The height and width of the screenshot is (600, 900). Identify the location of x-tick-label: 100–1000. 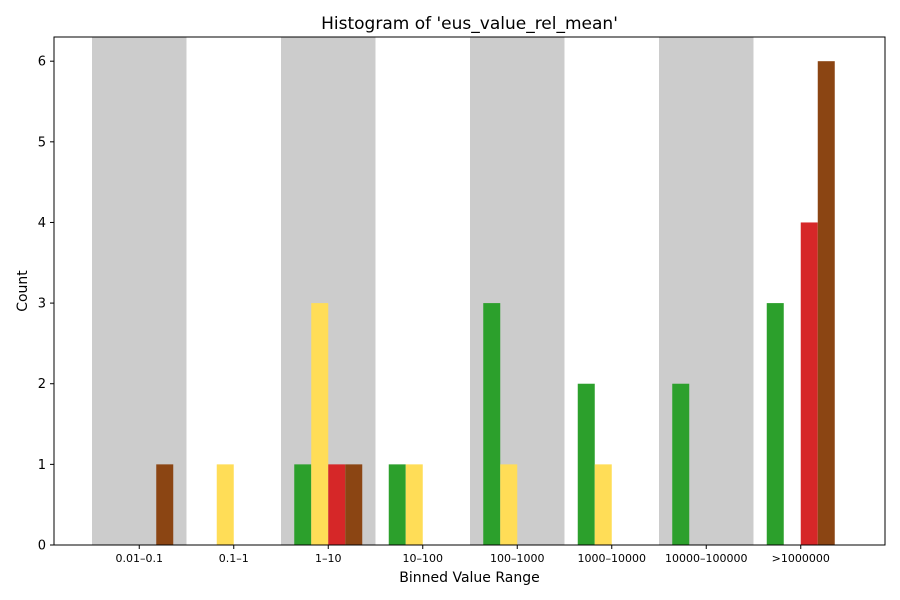
(517, 558).